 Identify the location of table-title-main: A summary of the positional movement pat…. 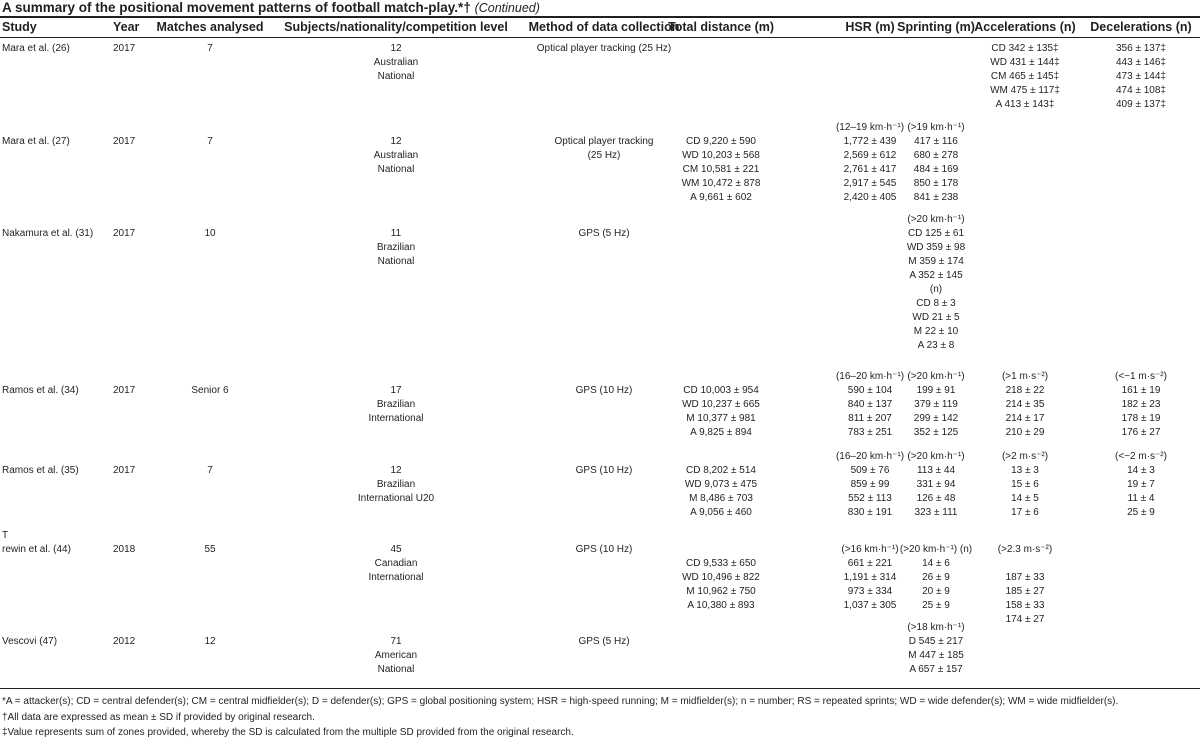
(236, 7).